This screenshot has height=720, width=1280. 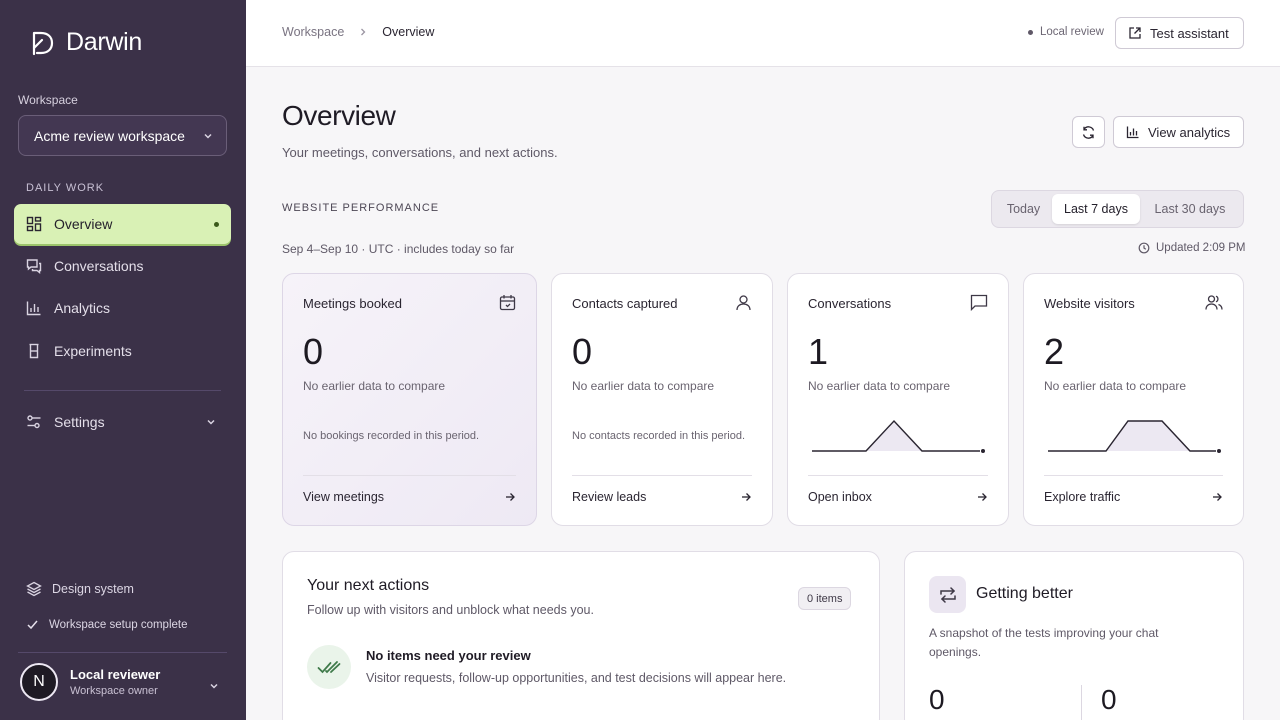 I want to click on explore-traffic-link: Explore traffic, so click(x=1133, y=497).